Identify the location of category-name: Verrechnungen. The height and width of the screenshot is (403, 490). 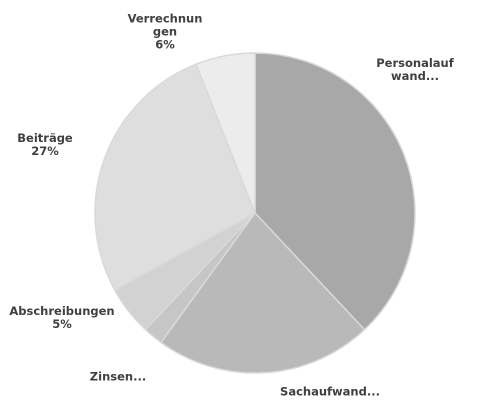
(165, 25).